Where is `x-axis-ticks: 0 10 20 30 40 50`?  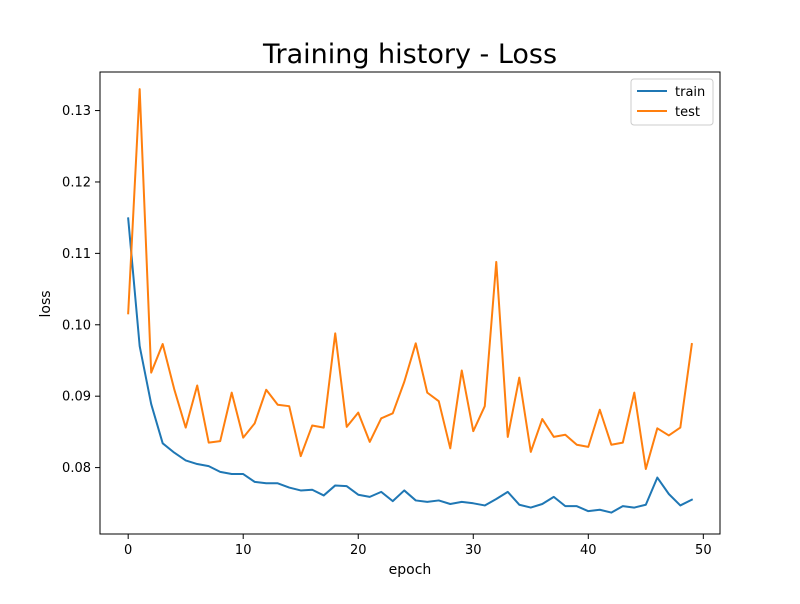
x-axis-ticks: 0 10 20 30 40 50 is located at coordinates (418, 546).